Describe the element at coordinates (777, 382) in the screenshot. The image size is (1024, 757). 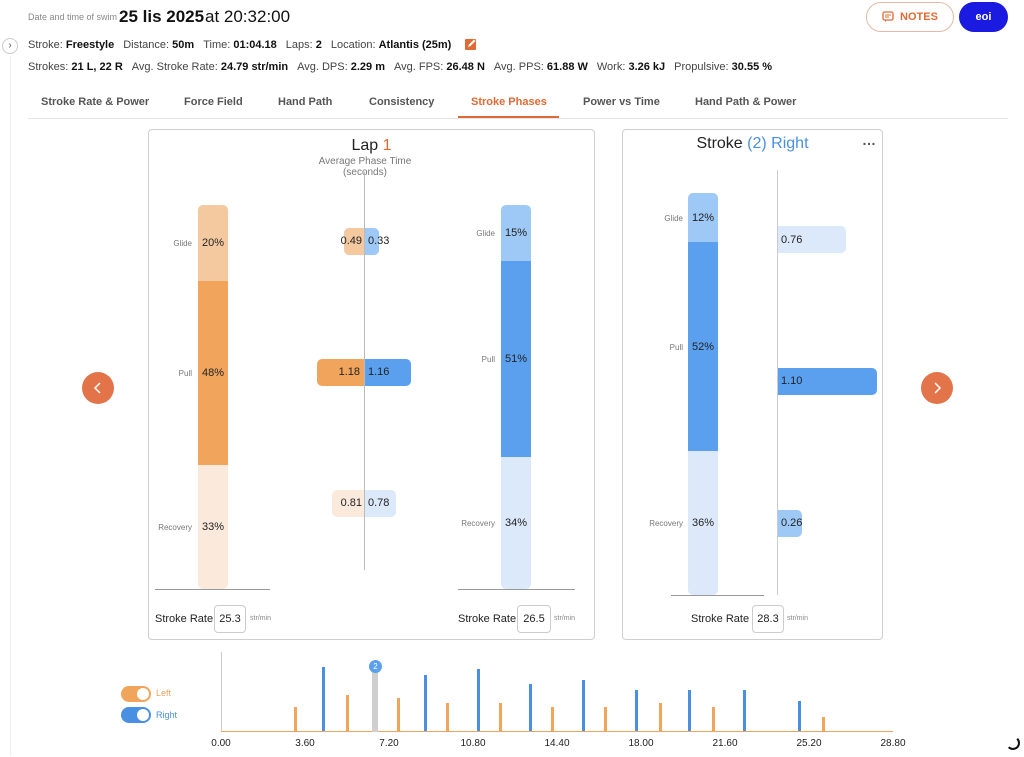
I see `stroke-axis` at that location.